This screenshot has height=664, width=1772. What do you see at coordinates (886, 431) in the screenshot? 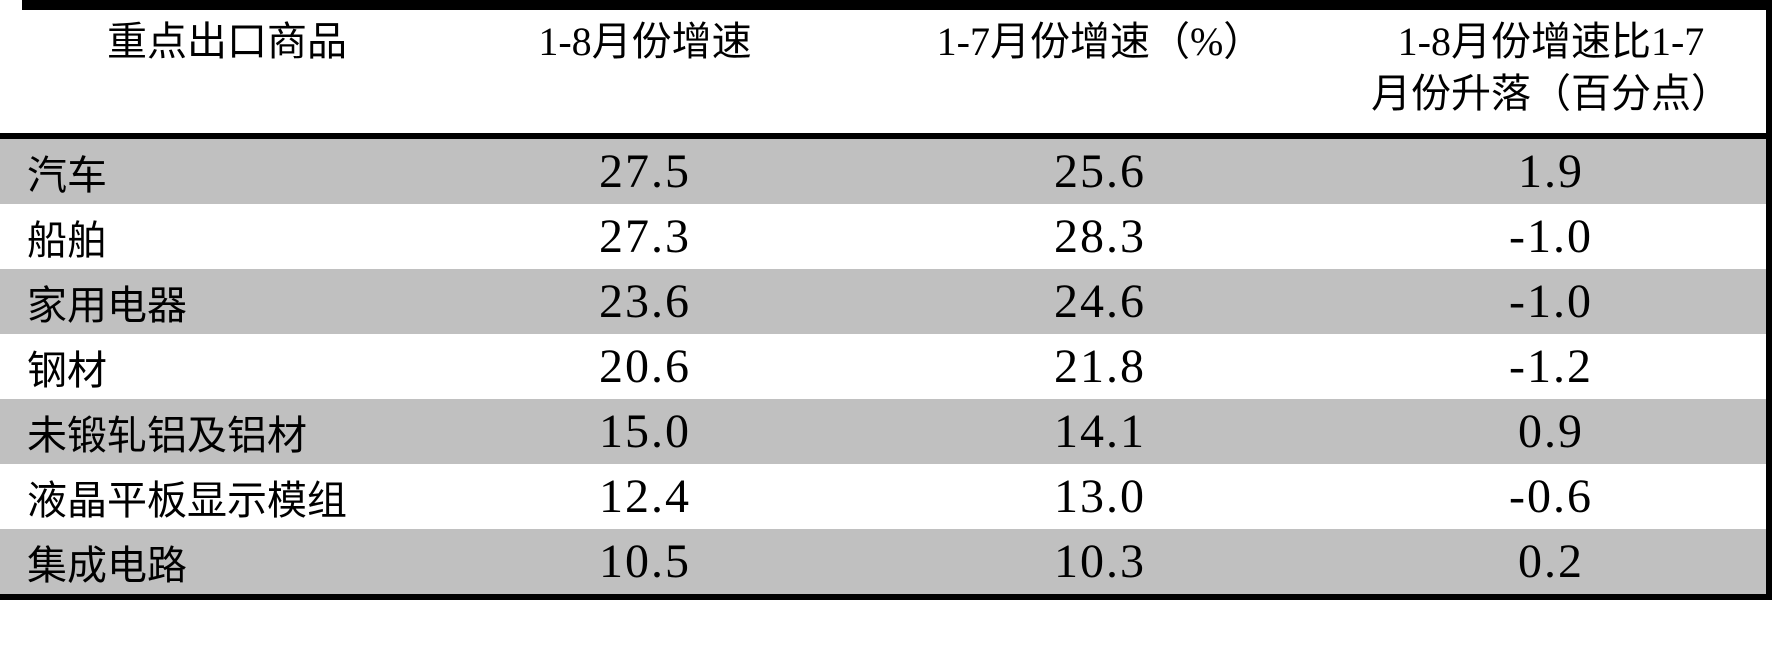
I see `table-row: 未锻轧铝及铝材 15.0 14.1 0.9` at bounding box center [886, 431].